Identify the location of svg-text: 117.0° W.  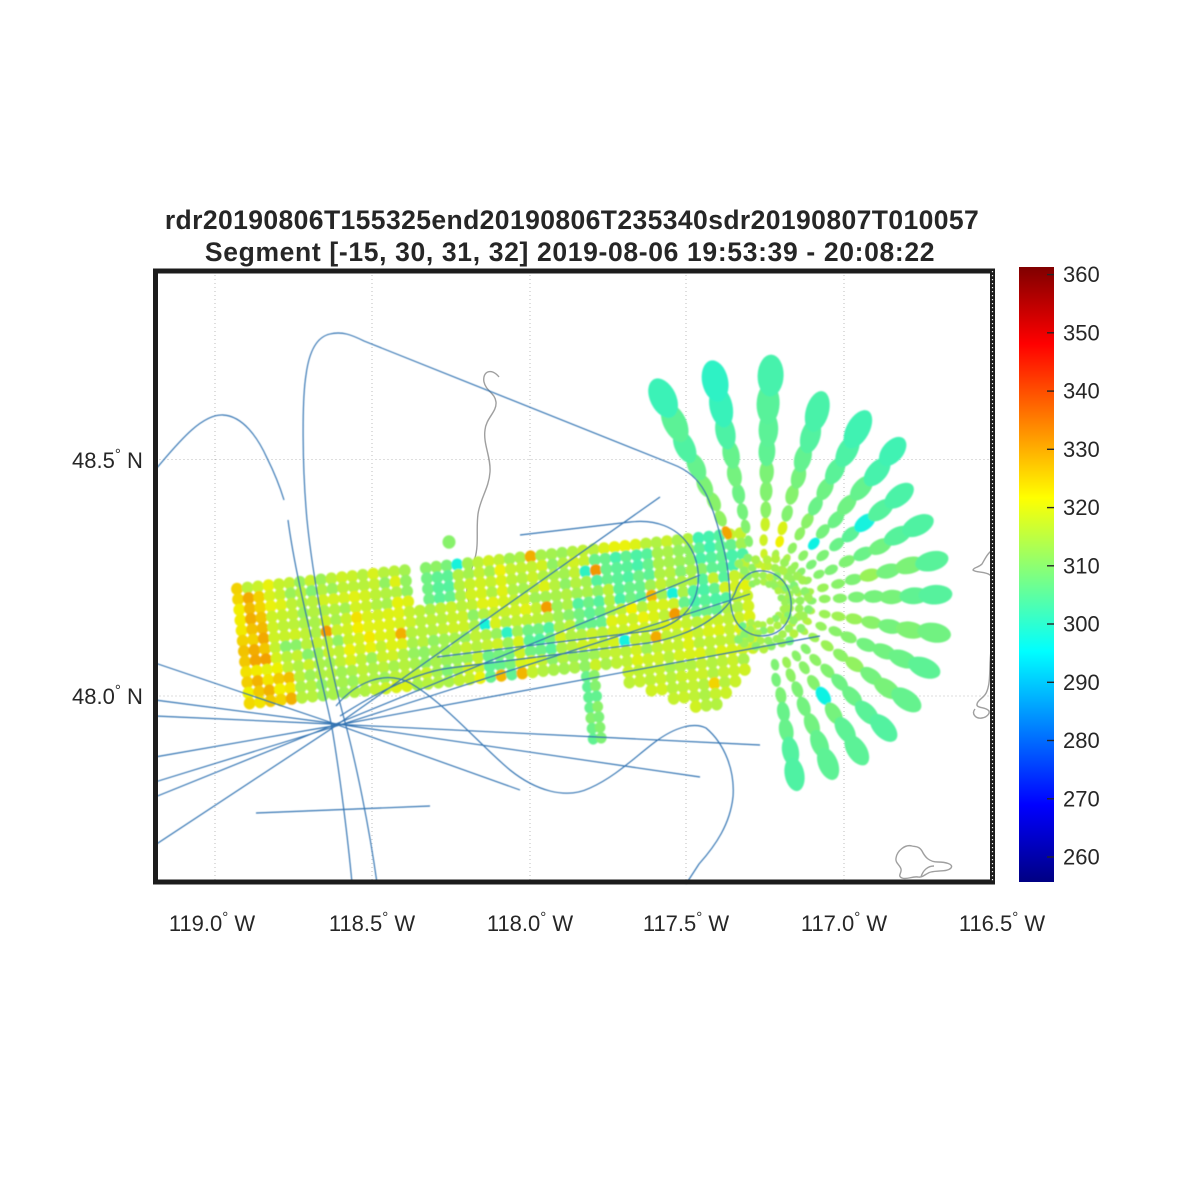
(844, 922).